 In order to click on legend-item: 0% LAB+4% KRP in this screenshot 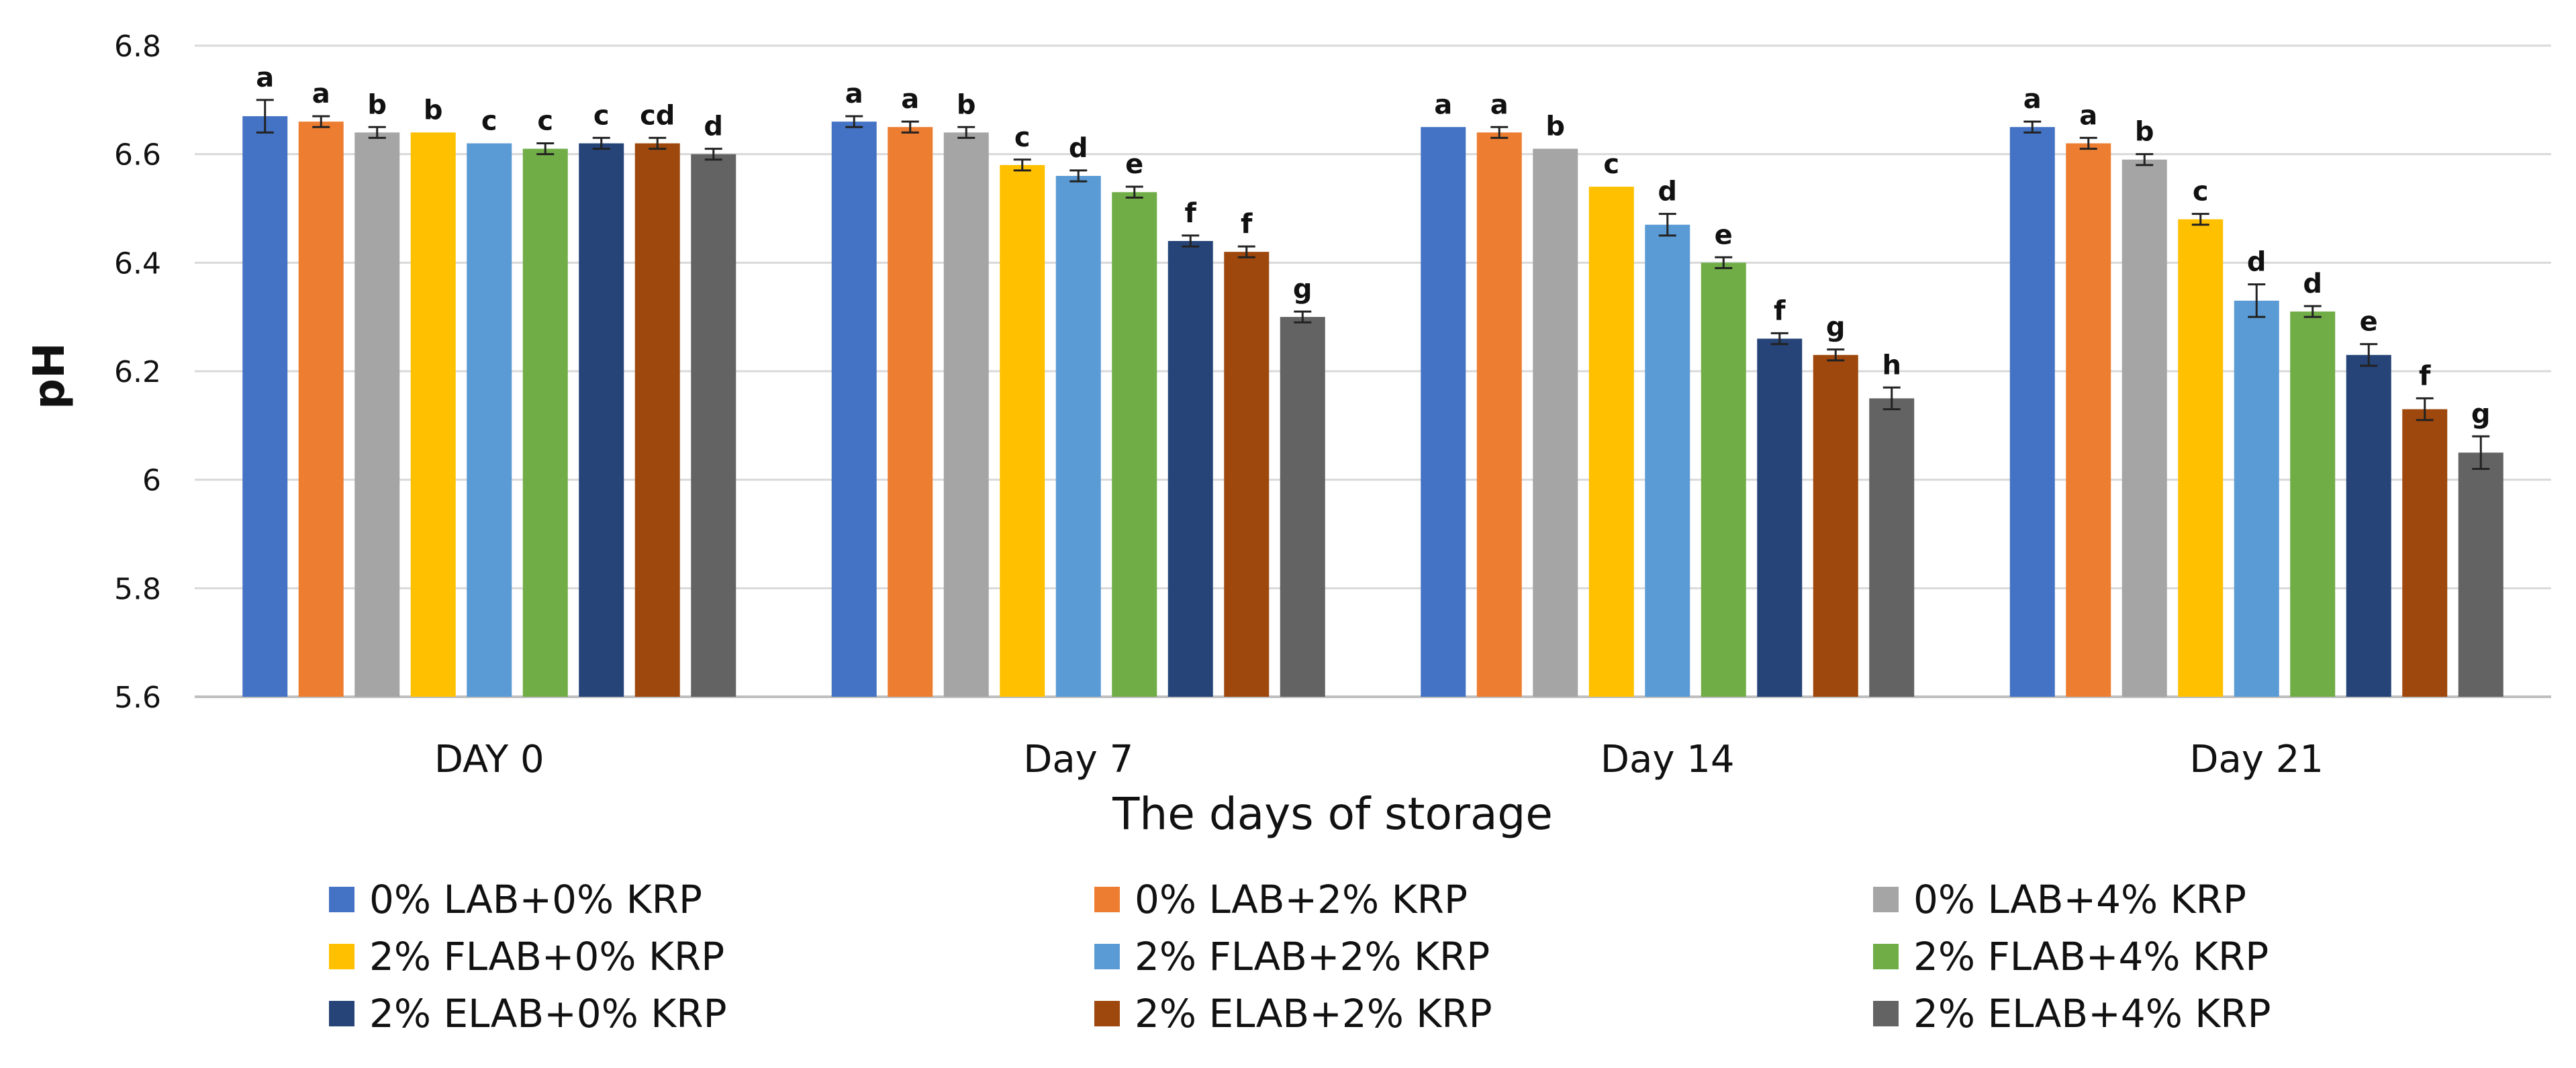, I will do `click(2059, 899)`.